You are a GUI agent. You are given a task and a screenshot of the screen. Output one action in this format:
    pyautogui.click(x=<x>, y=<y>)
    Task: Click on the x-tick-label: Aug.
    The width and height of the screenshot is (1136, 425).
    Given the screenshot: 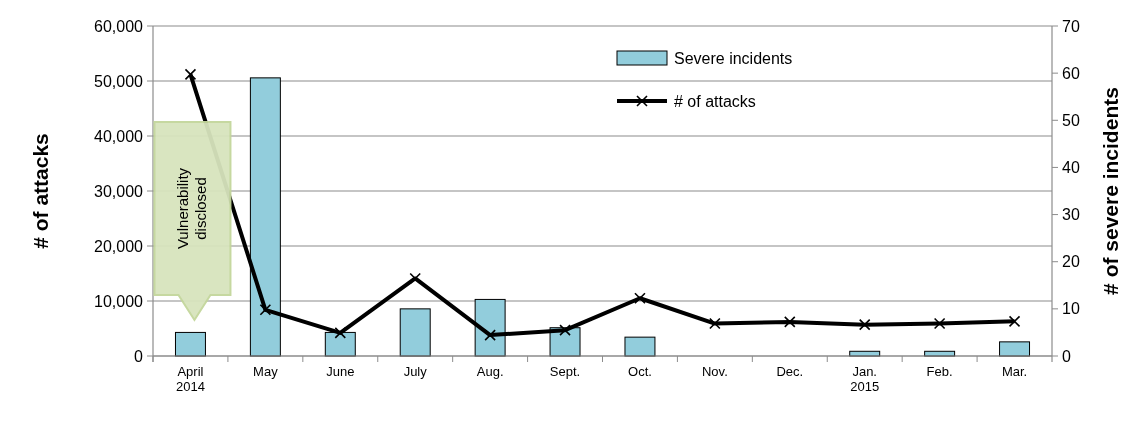 What is the action you would take?
    pyautogui.click(x=490, y=371)
    